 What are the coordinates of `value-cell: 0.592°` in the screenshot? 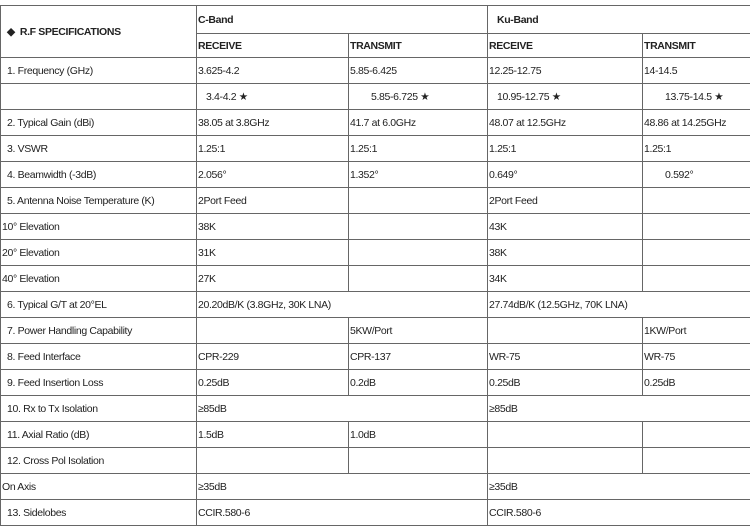 It's located at (696, 174).